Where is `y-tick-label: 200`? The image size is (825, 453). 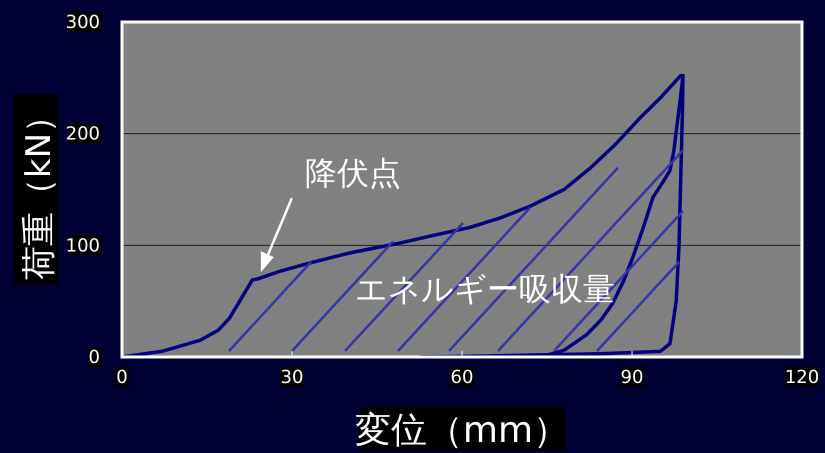 y-tick-label: 200 is located at coordinates (83, 134).